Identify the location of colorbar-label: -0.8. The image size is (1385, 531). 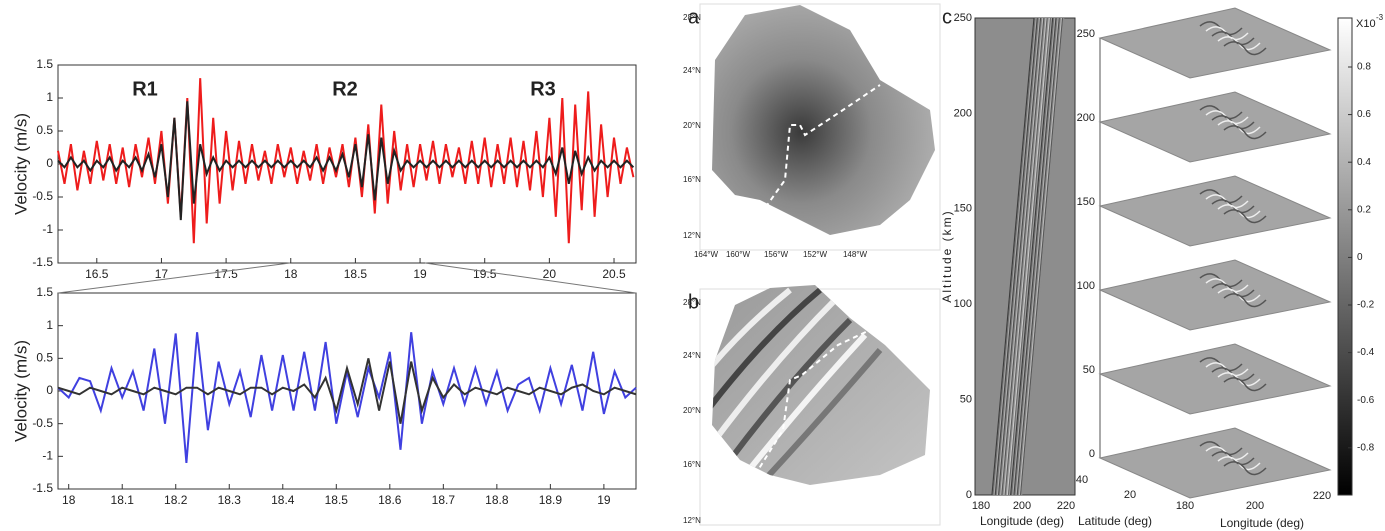
(1366, 447).